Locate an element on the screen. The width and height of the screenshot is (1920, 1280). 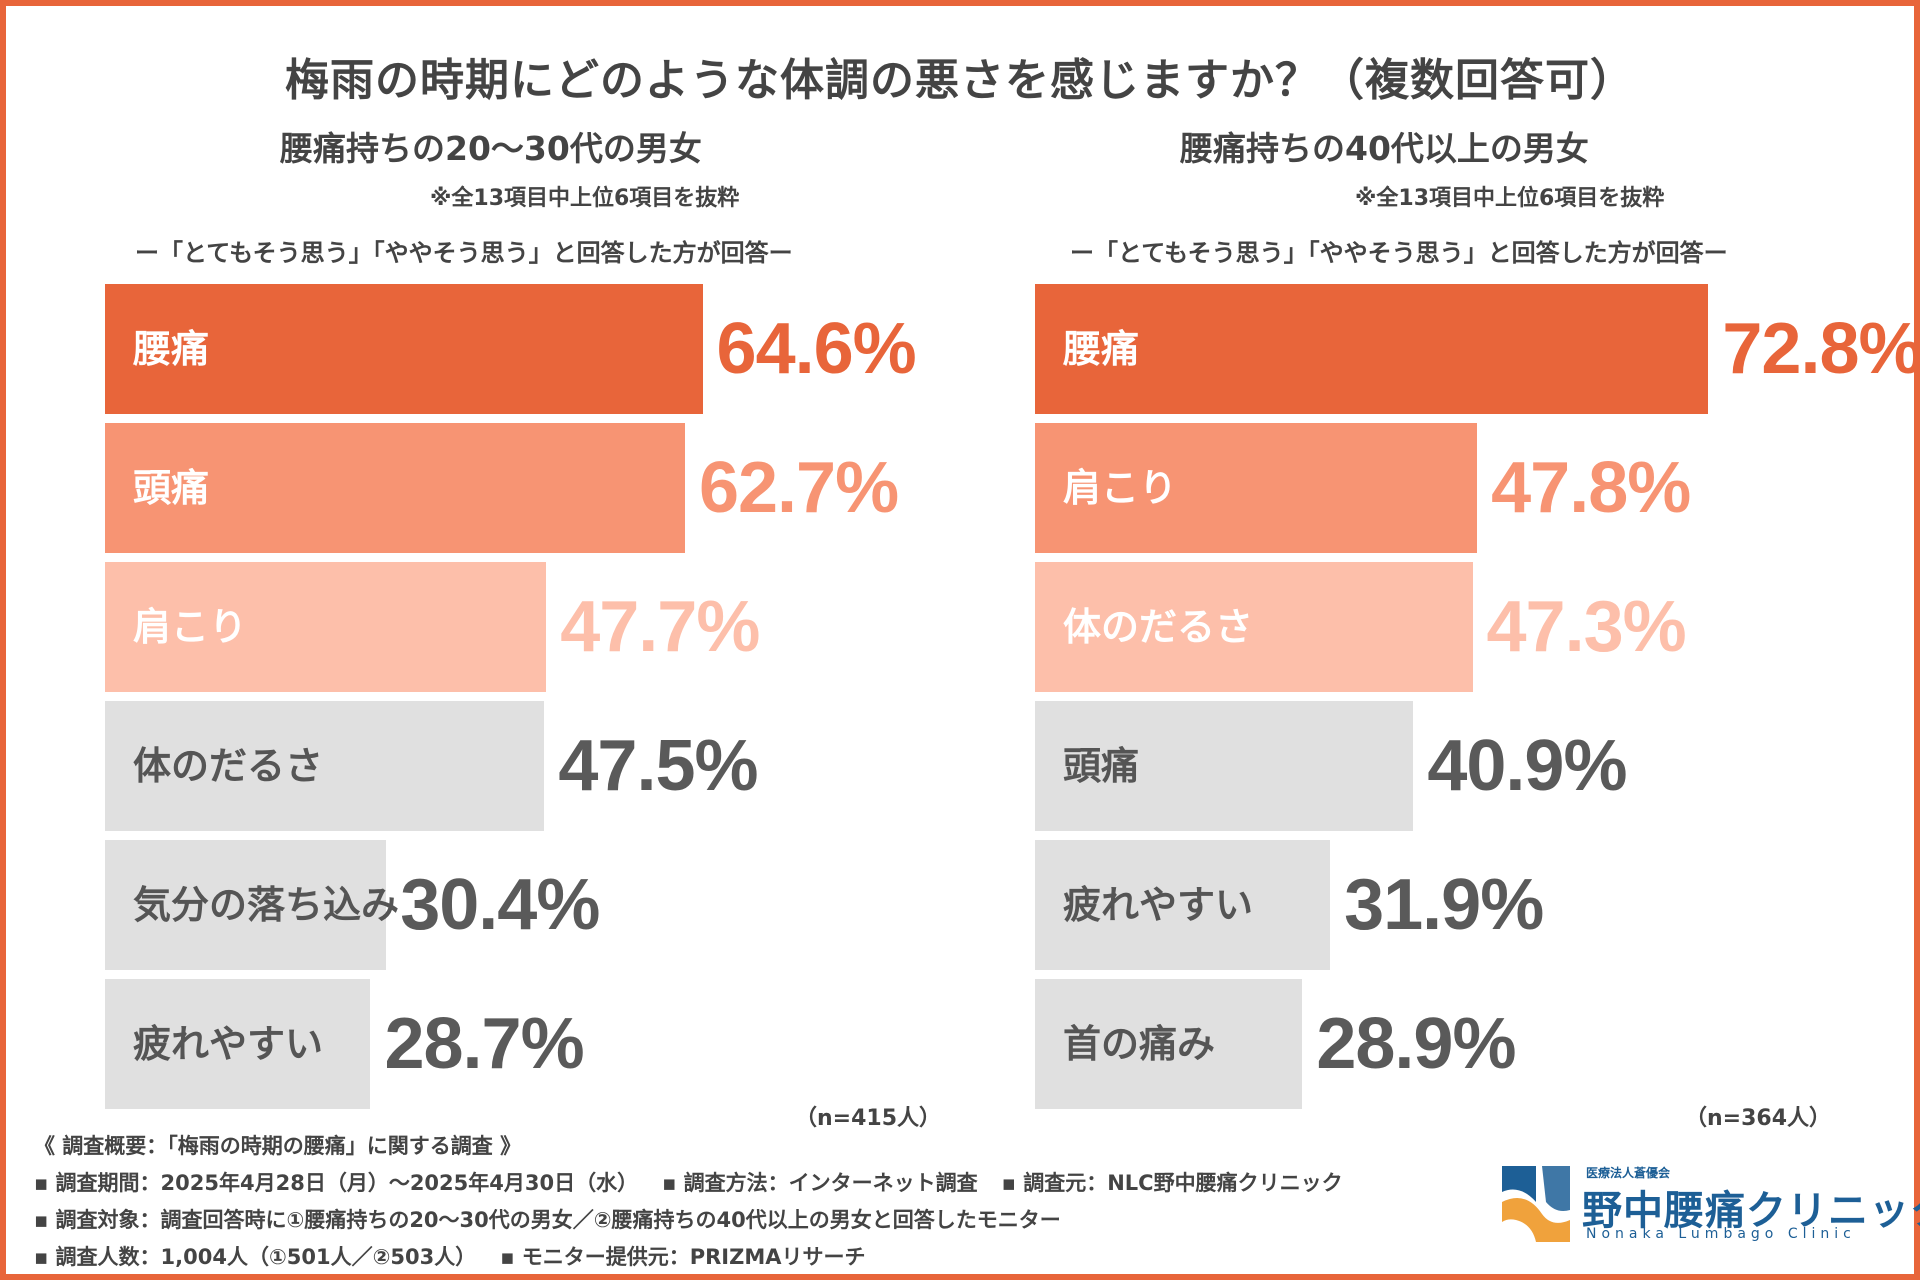
survey-source: ▪ 調査元：NLC野中腰痛クリニック is located at coordinates (1172, 1183).